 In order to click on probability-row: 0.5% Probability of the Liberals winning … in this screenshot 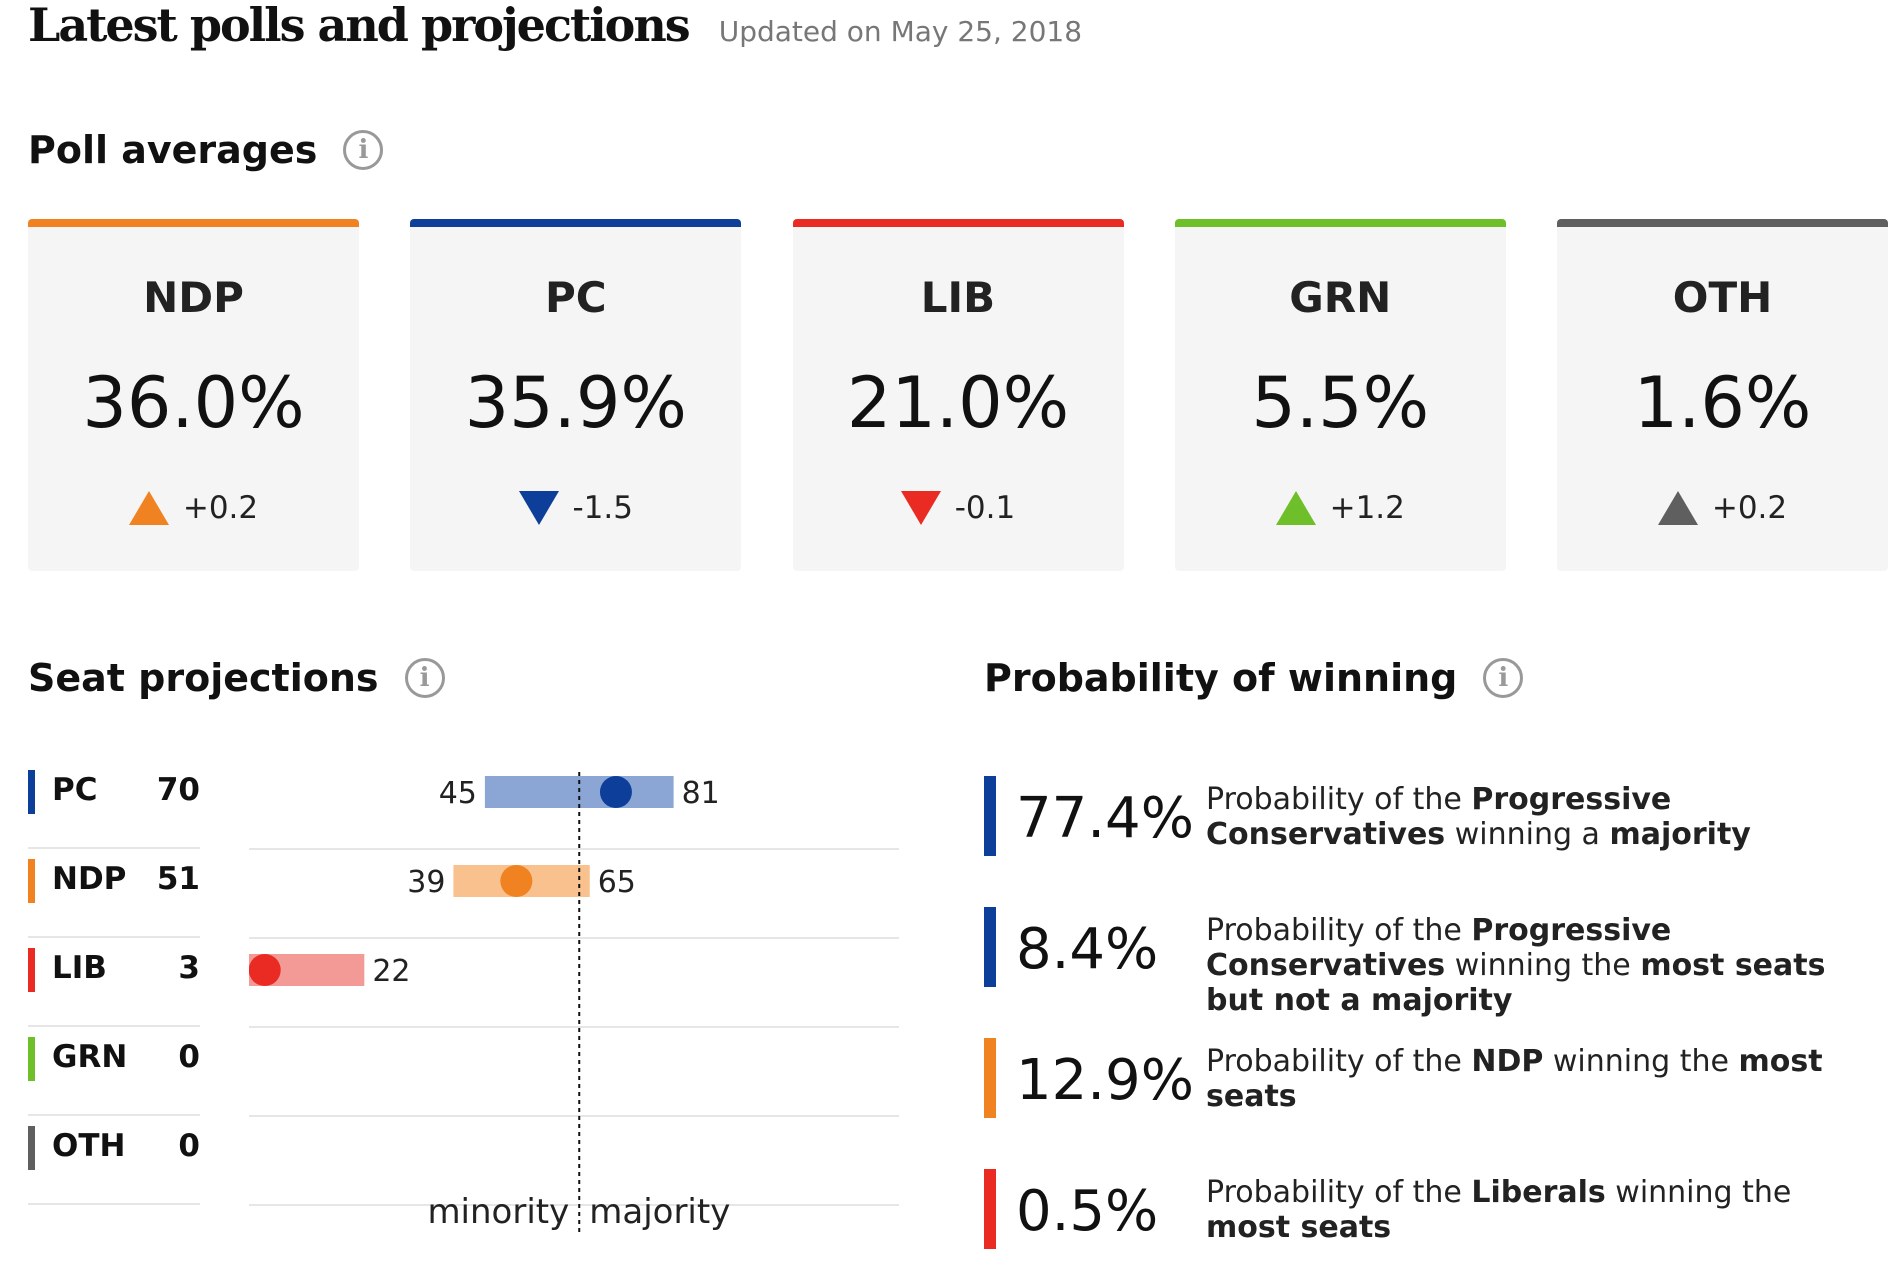, I will do `click(1436, 1220)`.